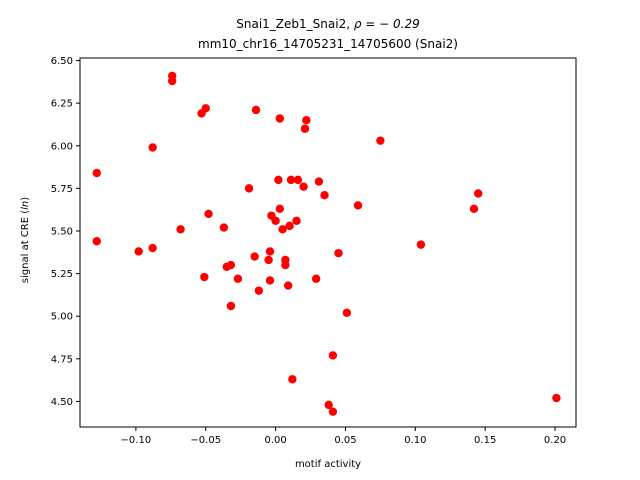 The width and height of the screenshot is (640, 480). What do you see at coordinates (415, 440) in the screenshot?
I see `x-tick-label: 0.10` at bounding box center [415, 440].